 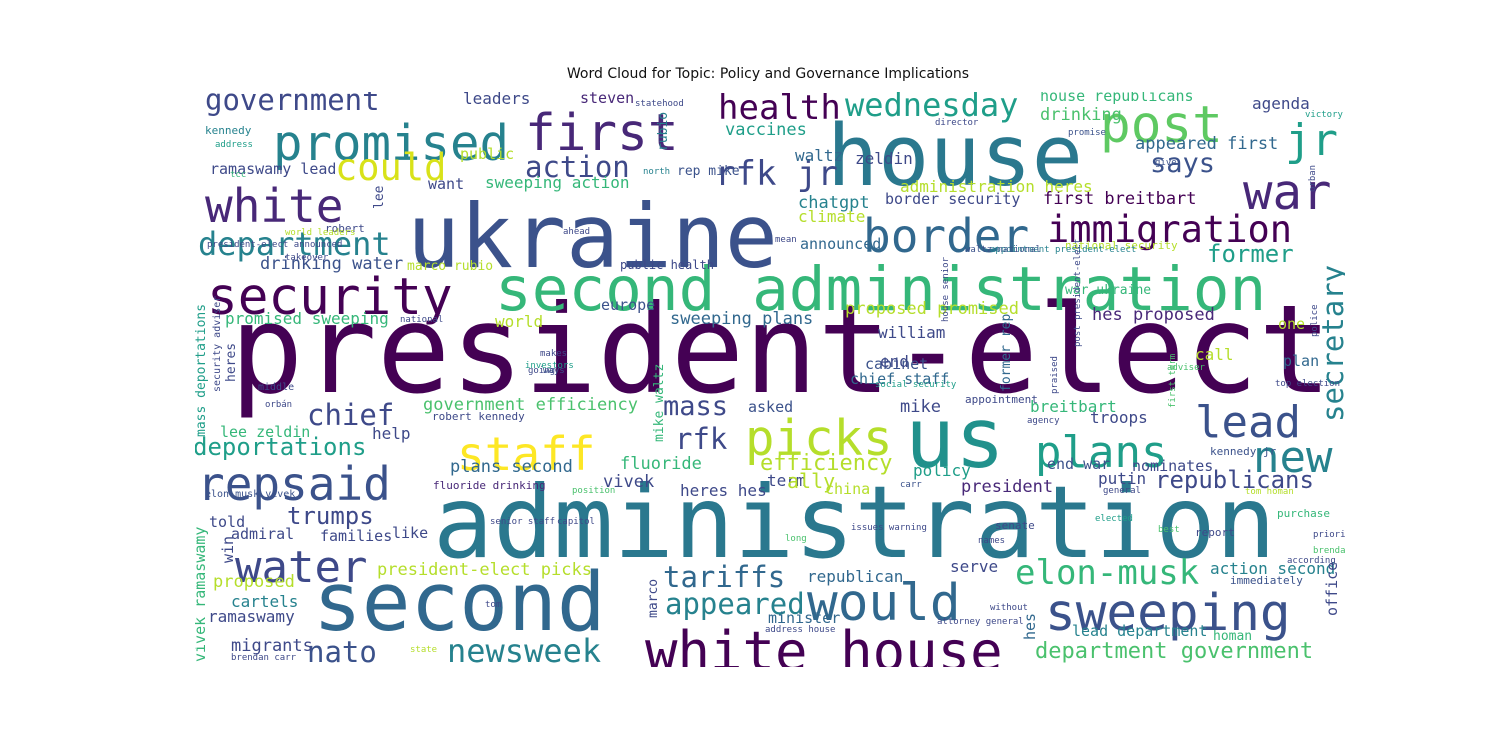 What do you see at coordinates (796, 539) in the screenshot?
I see `word-long: long` at bounding box center [796, 539].